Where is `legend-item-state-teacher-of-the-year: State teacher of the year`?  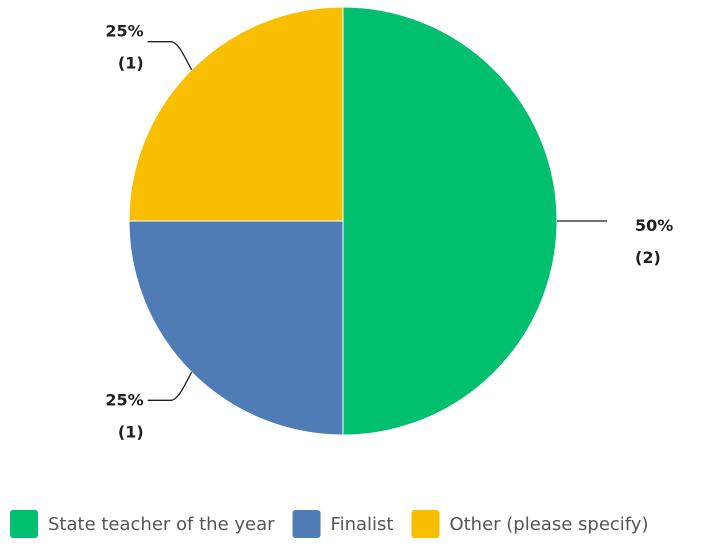 legend-item-state-teacher-of-the-year: State teacher of the year is located at coordinates (142, 524).